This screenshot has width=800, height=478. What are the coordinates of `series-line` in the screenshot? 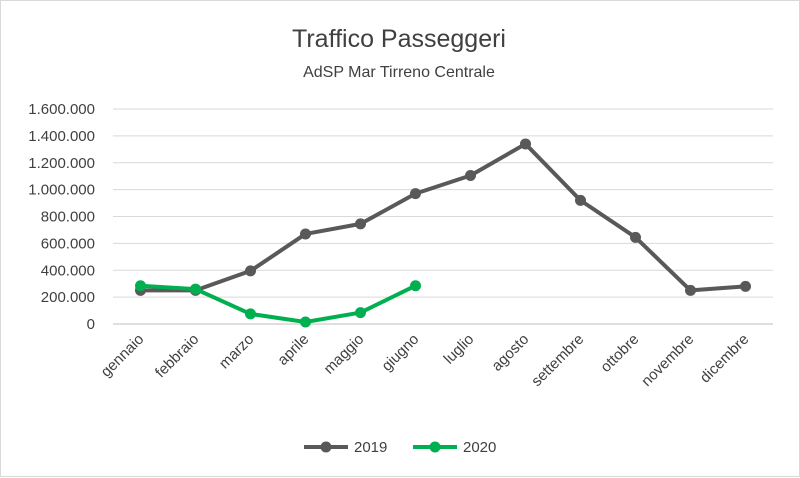 It's located at (278, 303).